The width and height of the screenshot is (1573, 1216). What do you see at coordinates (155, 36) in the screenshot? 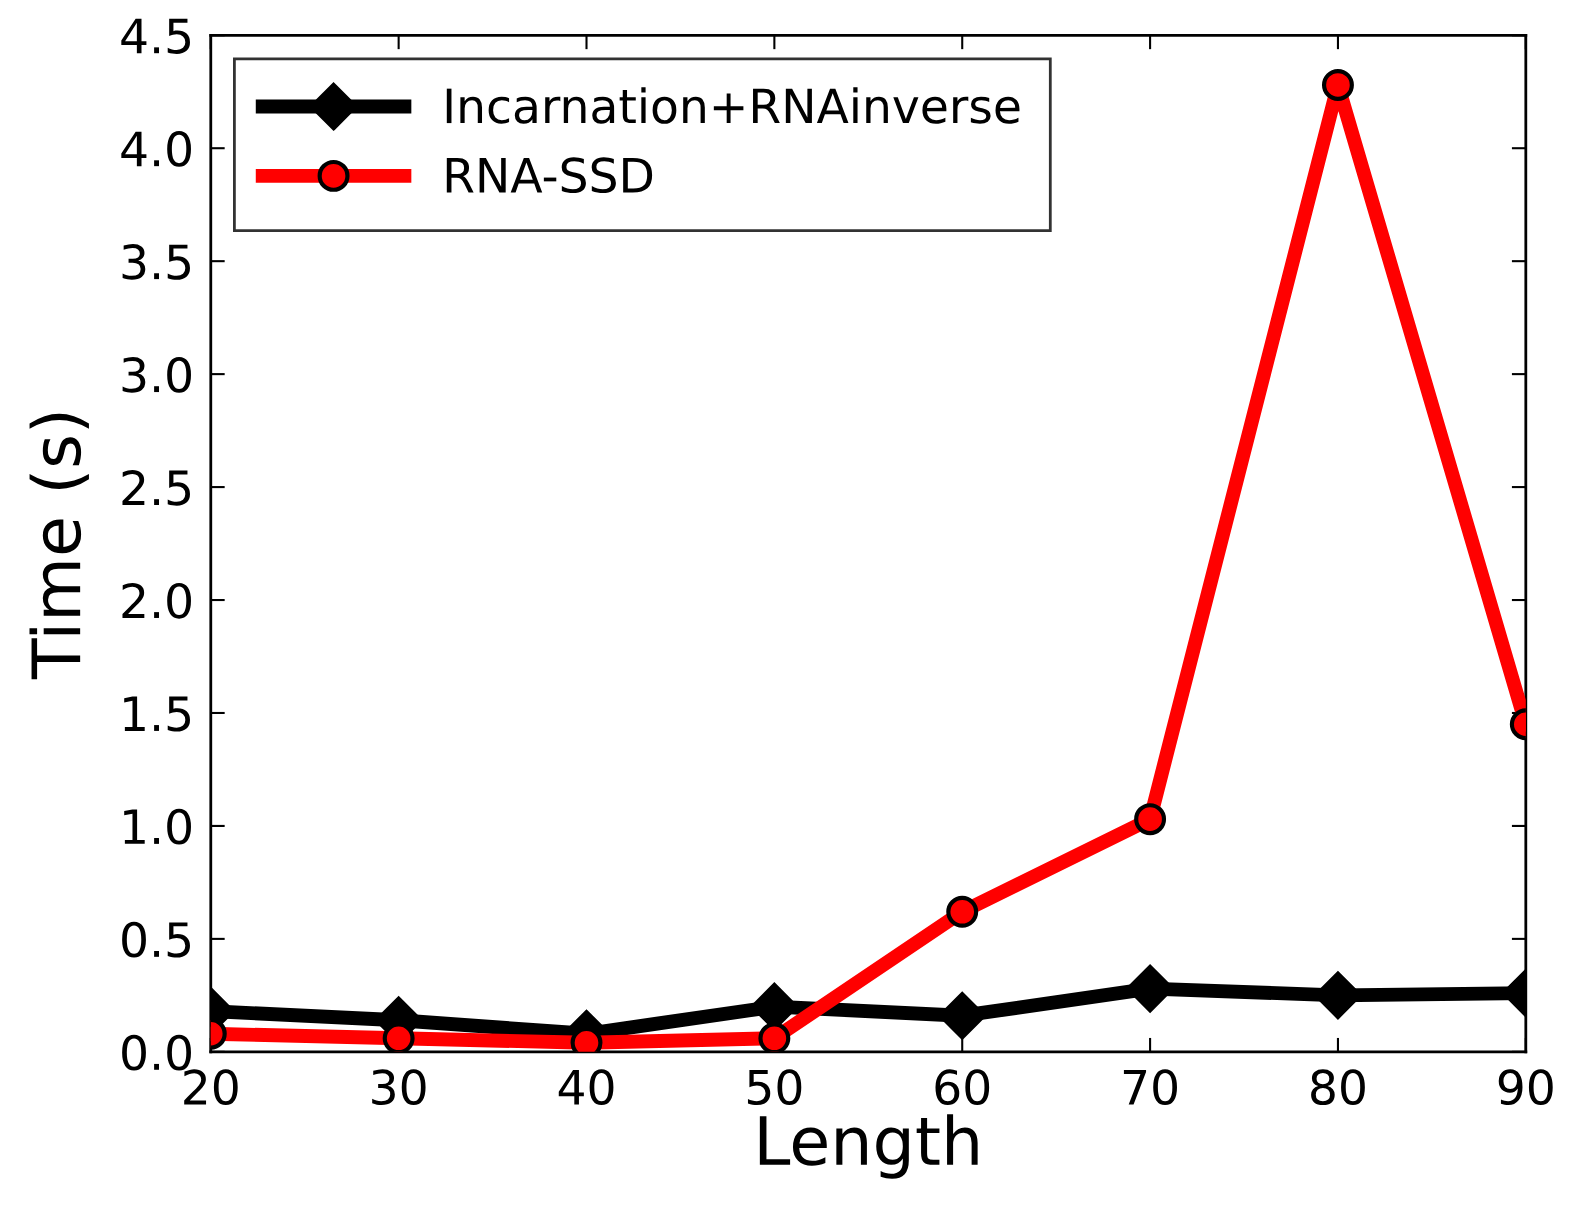
I see `y-tick-label: 4.5` at bounding box center [155, 36].